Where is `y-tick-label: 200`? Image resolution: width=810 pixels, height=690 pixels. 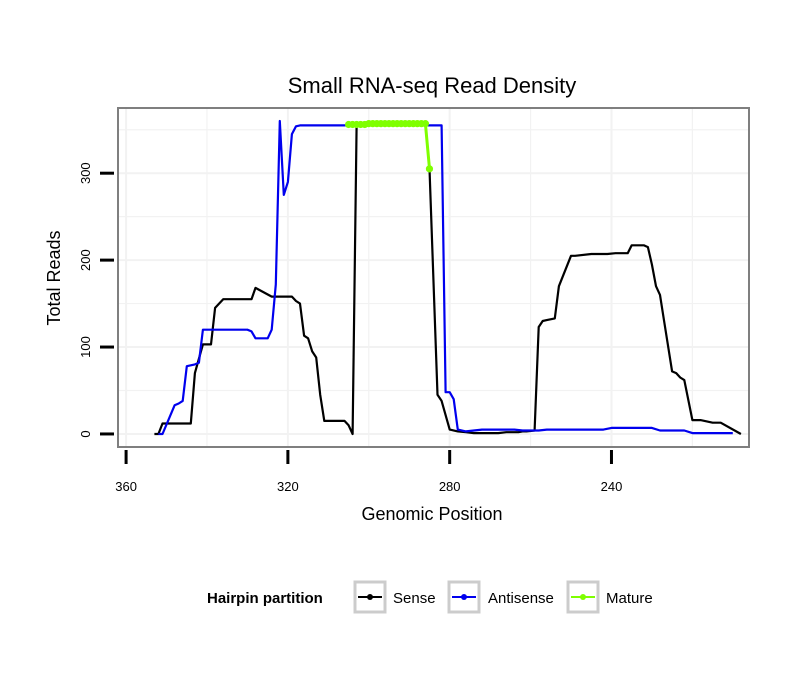 y-tick-label: 200 is located at coordinates (85, 260).